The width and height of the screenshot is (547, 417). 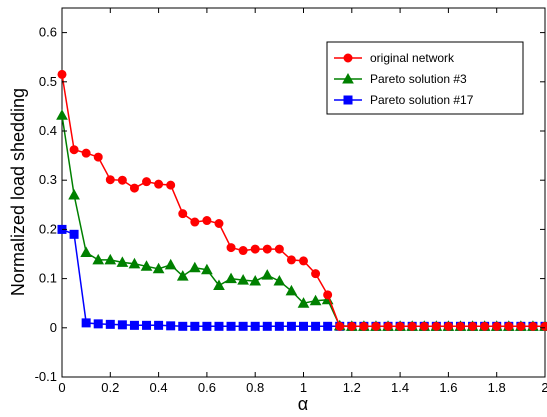 I want to click on y-tick-label: 0, so click(x=53, y=327).